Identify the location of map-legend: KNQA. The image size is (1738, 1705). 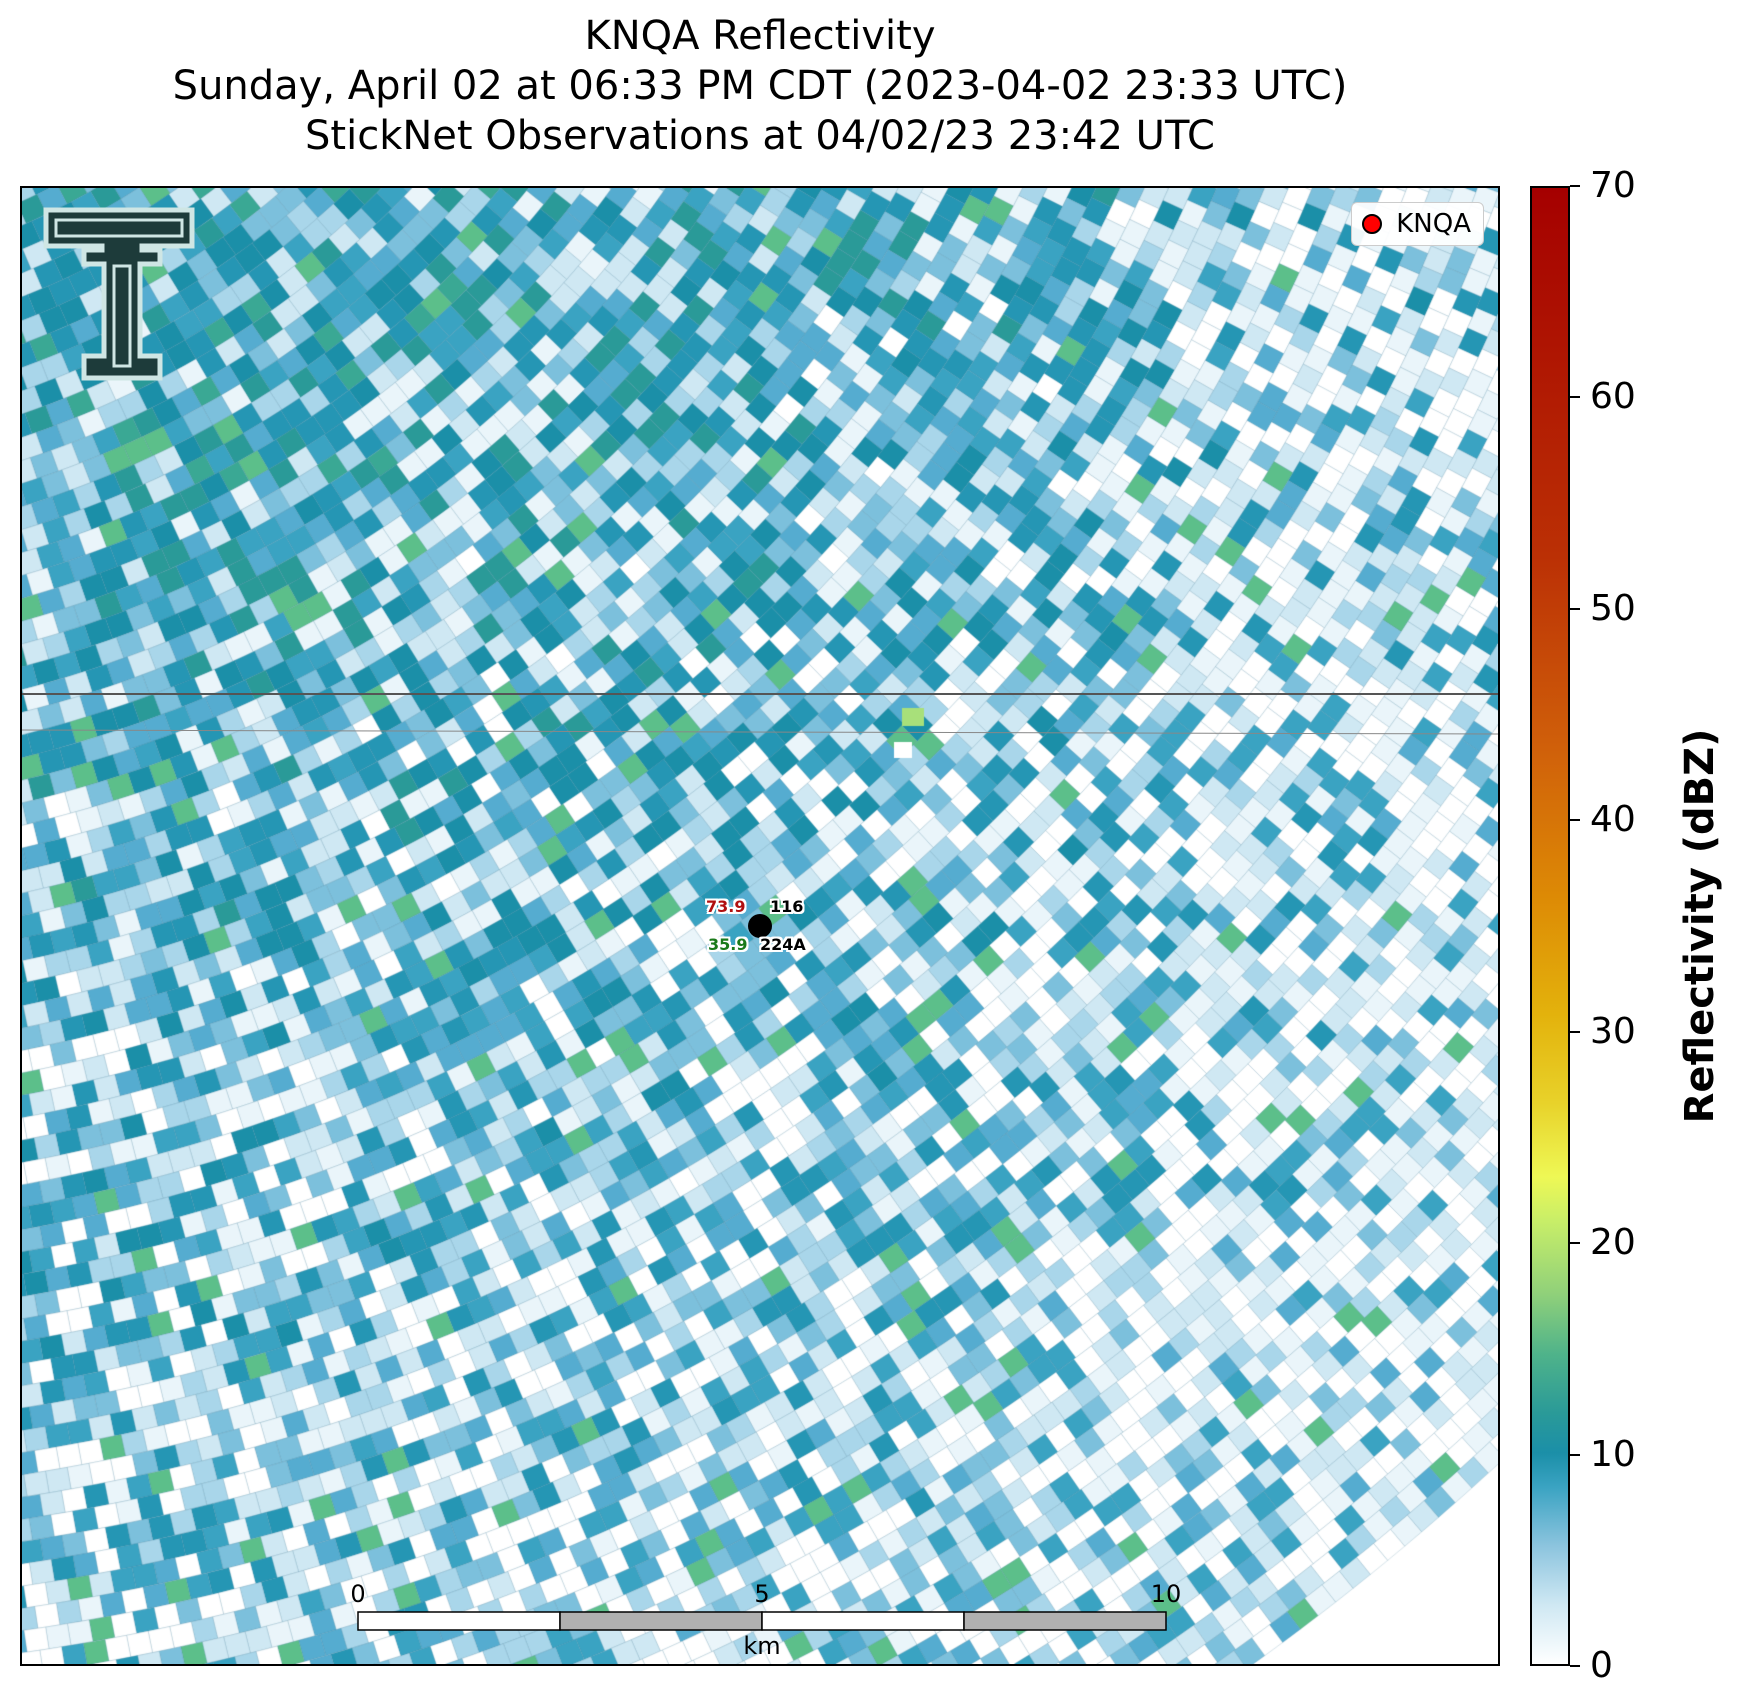
(1417, 224).